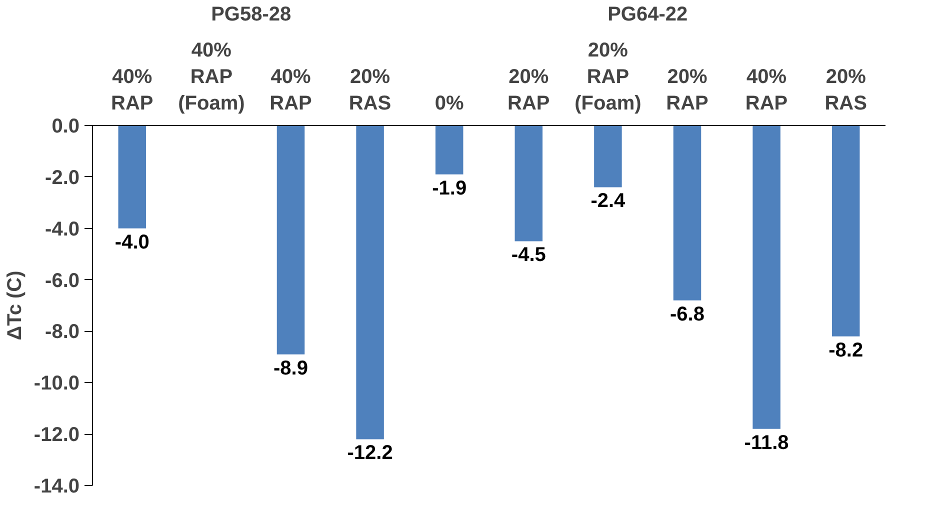 The width and height of the screenshot is (931, 516). I want to click on y-tick-label: 0.0, so click(66, 127).